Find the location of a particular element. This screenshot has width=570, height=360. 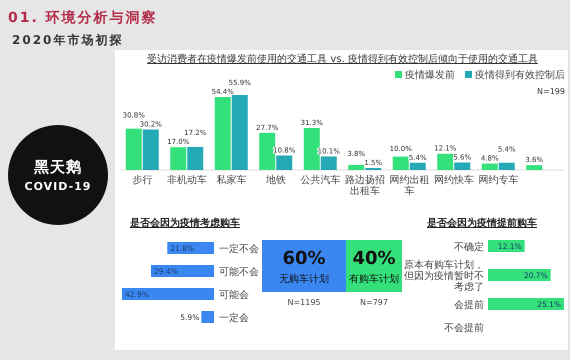

y-tick-label: 原本有购车计划，但因为疫情暂时不考虑了 is located at coordinates (444, 276).